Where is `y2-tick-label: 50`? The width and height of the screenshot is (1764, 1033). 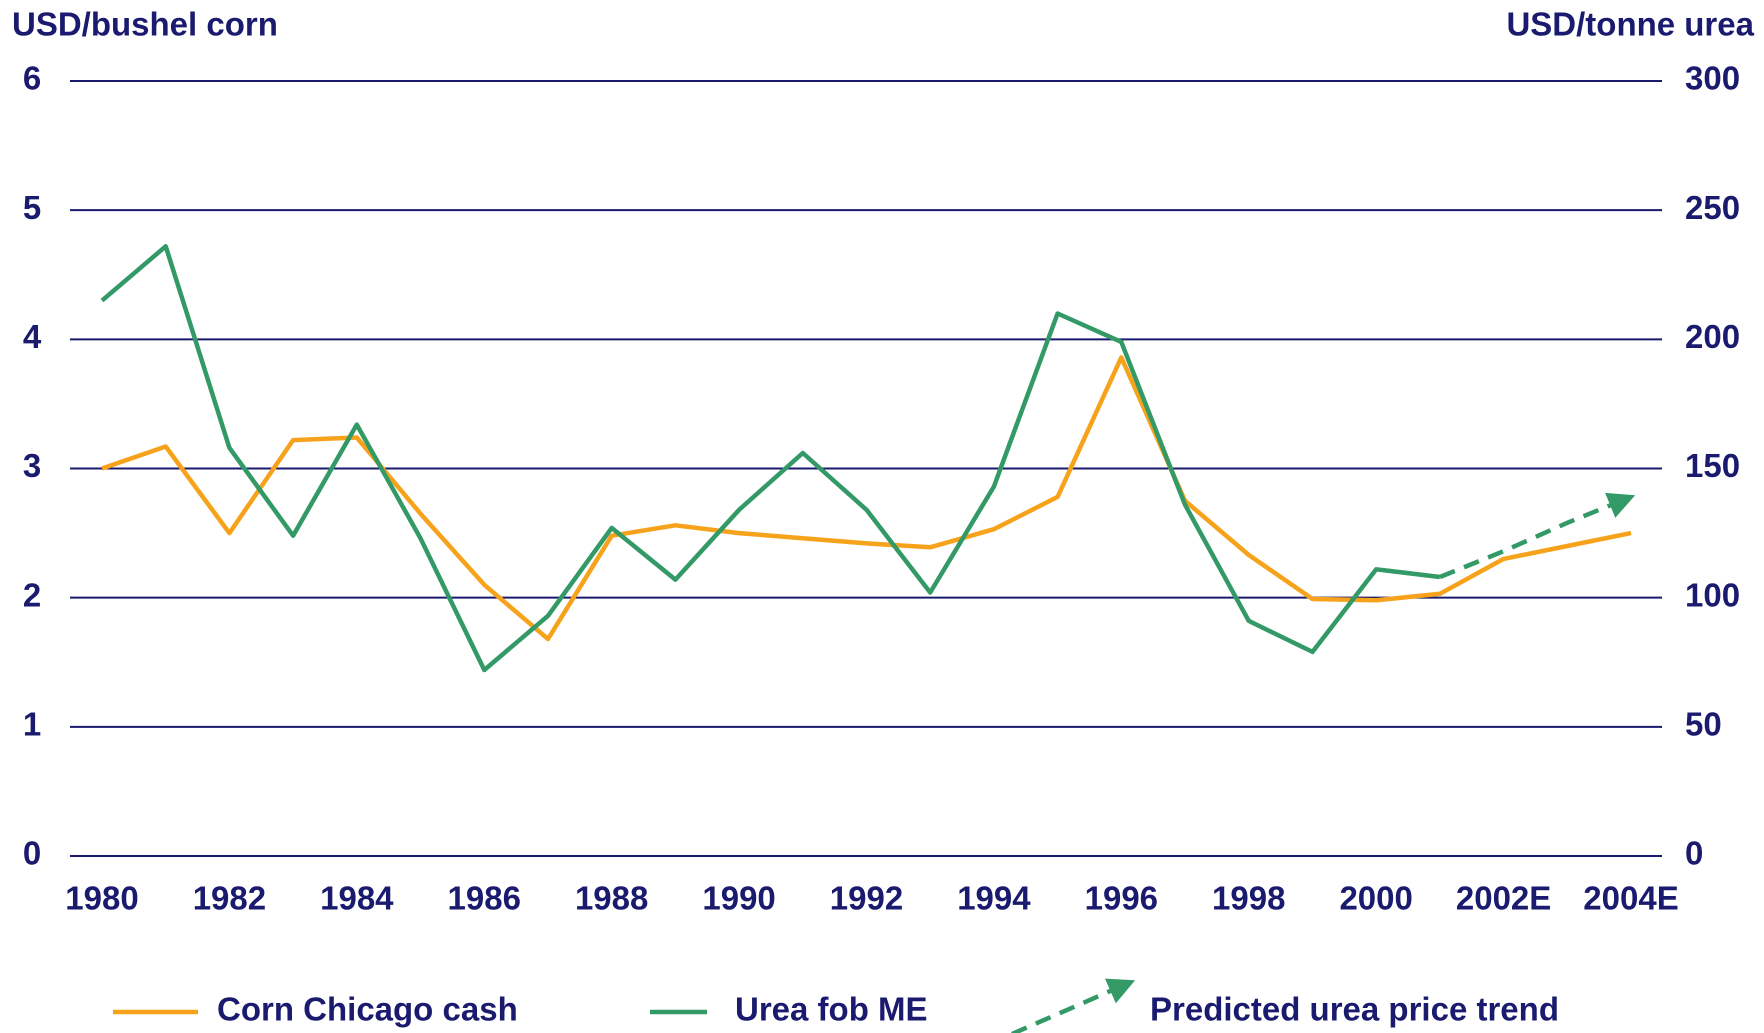
y2-tick-label: 50 is located at coordinates (1703, 724).